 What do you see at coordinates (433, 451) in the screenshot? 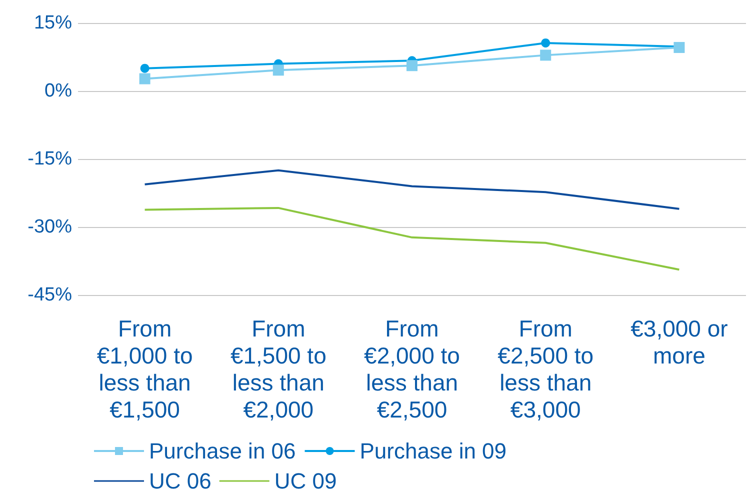
I see `legend-label: Purchase in 09` at bounding box center [433, 451].